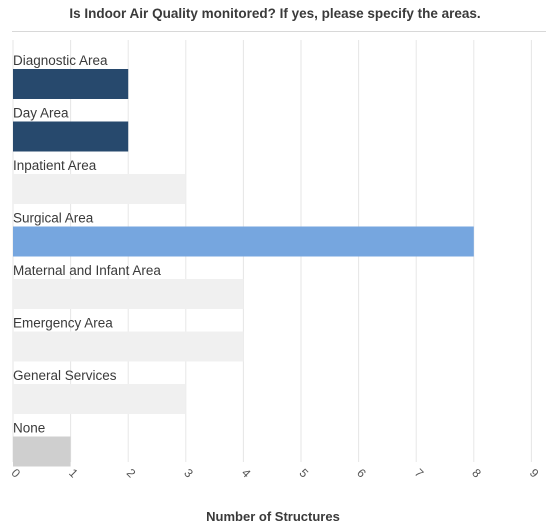 This screenshot has height=531, width=550. Describe the element at coordinates (29, 428) in the screenshot. I see `category-label: None` at that location.